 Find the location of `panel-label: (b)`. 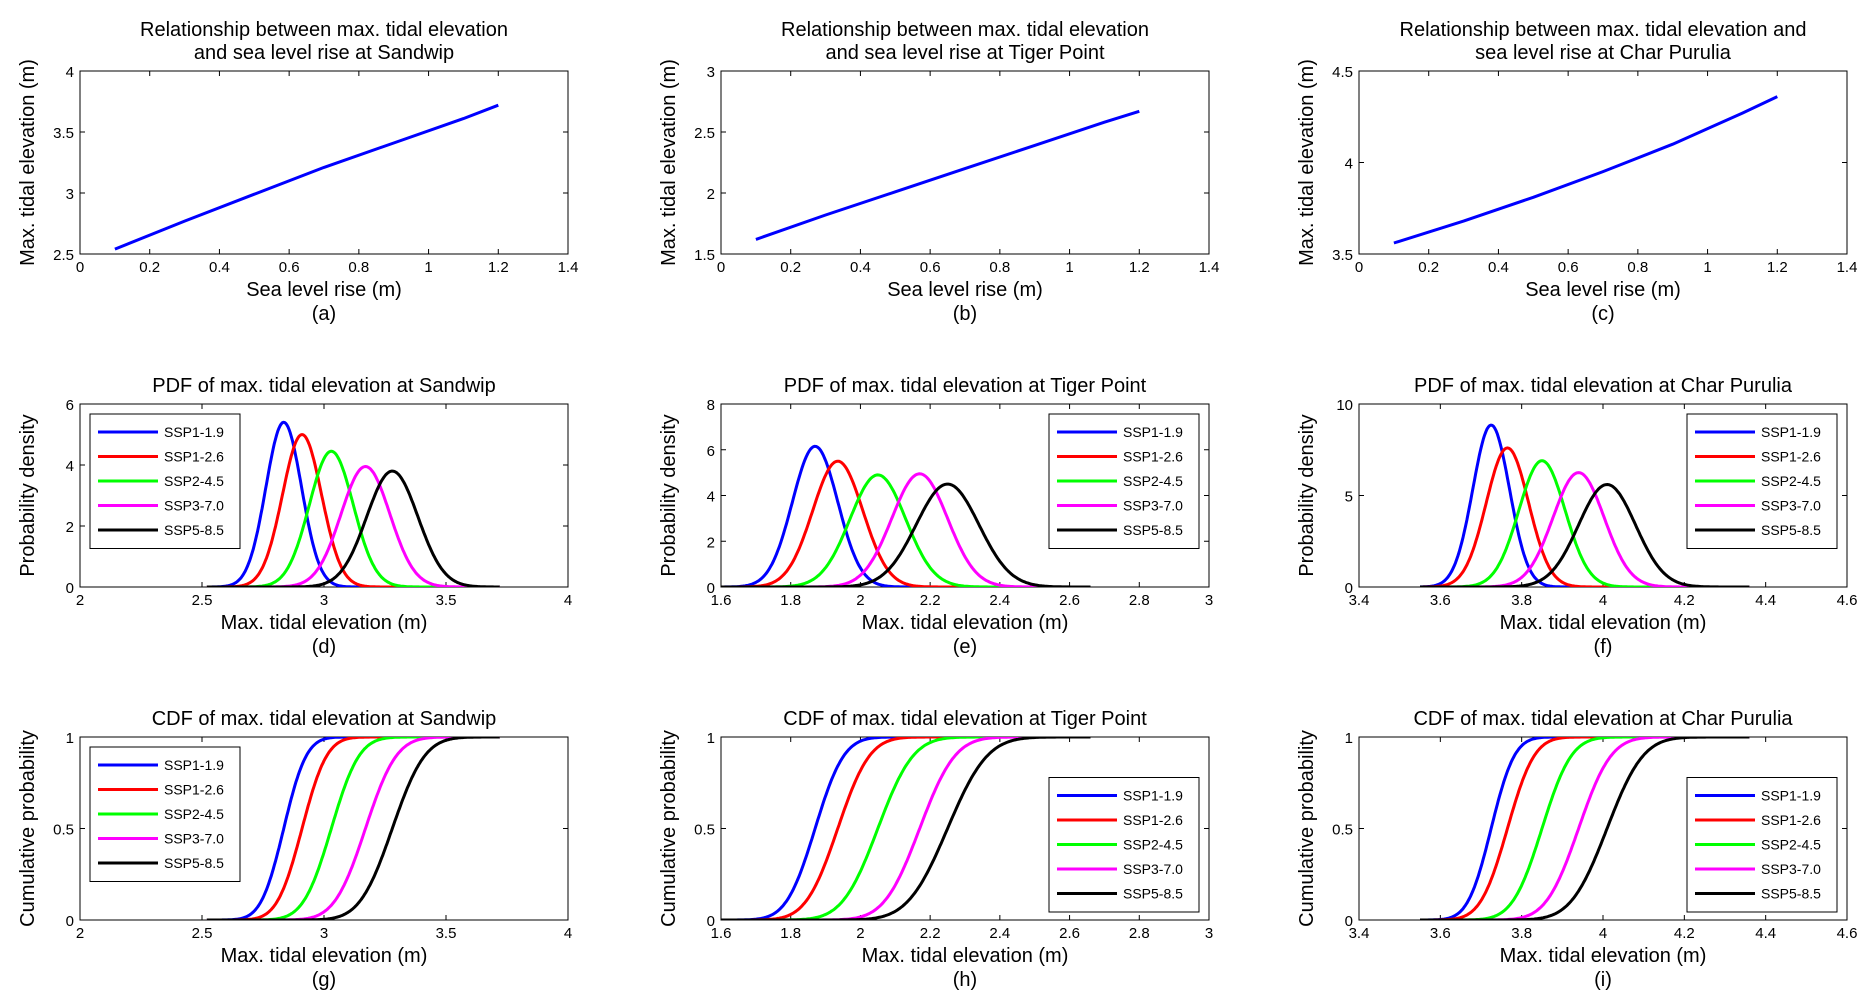

panel-label: (b) is located at coordinates (965, 314).